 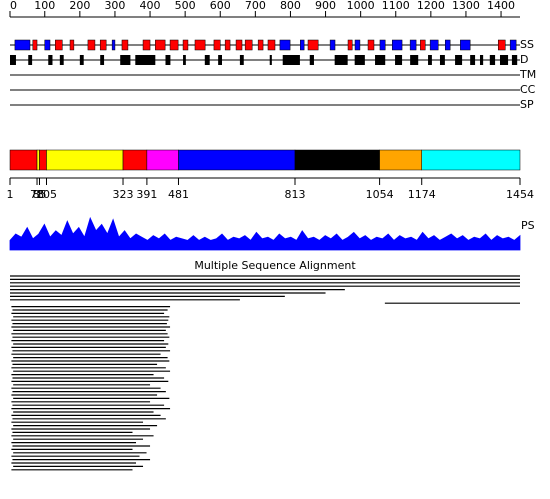 What do you see at coordinates (396, 6) in the screenshot?
I see `ruler-label: 1100` at bounding box center [396, 6].